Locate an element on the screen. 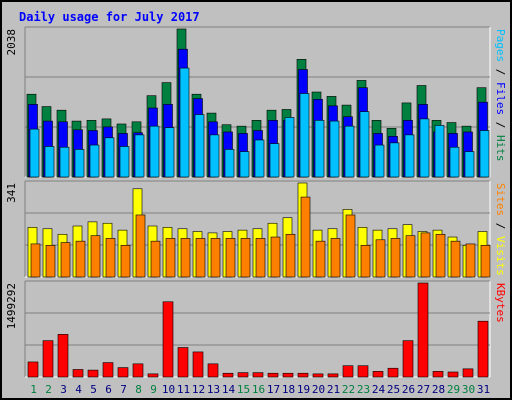 This screenshot has height=400, width=512. x-tick-label: 5 is located at coordinates (93, 389).